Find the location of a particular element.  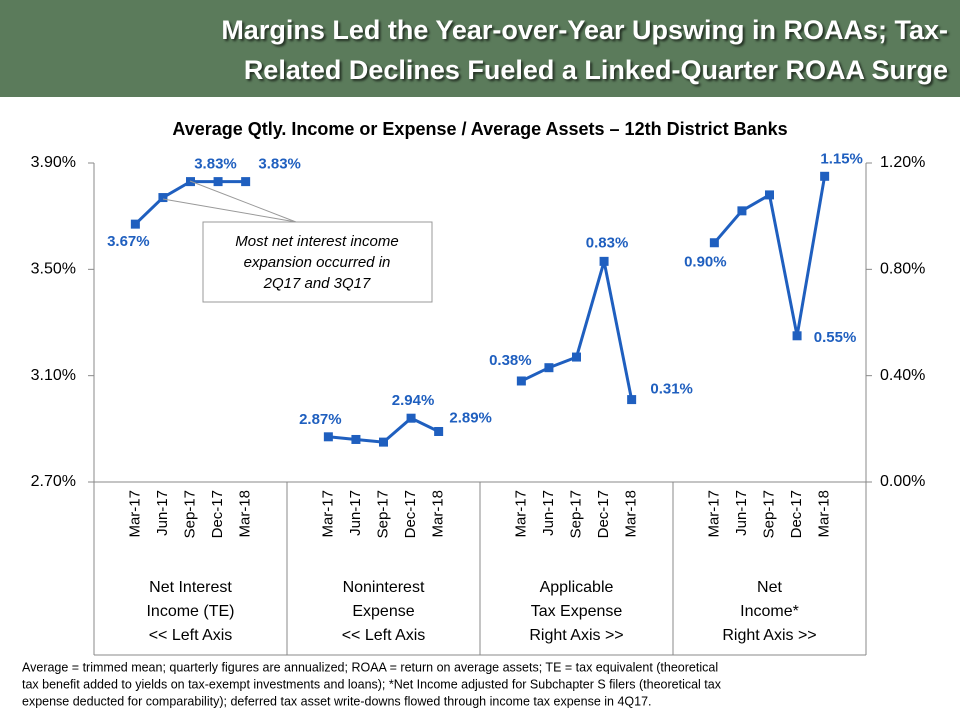

y-tick-label: 3.10% is located at coordinates (53, 375).